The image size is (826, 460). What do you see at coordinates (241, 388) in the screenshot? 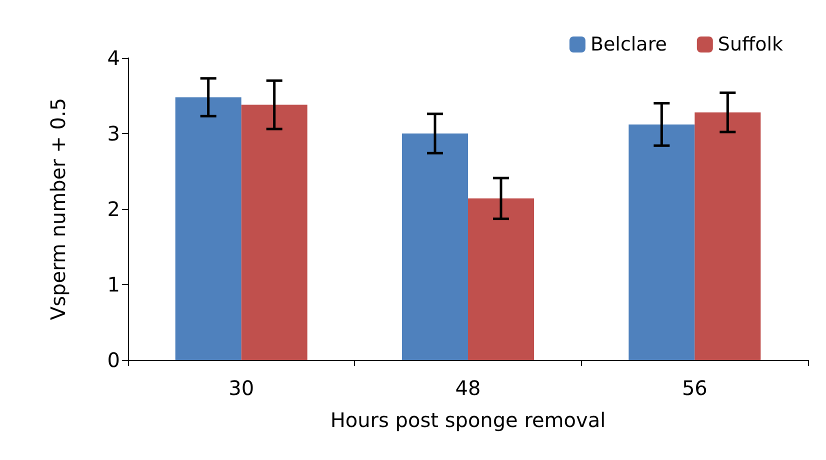
I see `x-tick-label: 30` at bounding box center [241, 388].